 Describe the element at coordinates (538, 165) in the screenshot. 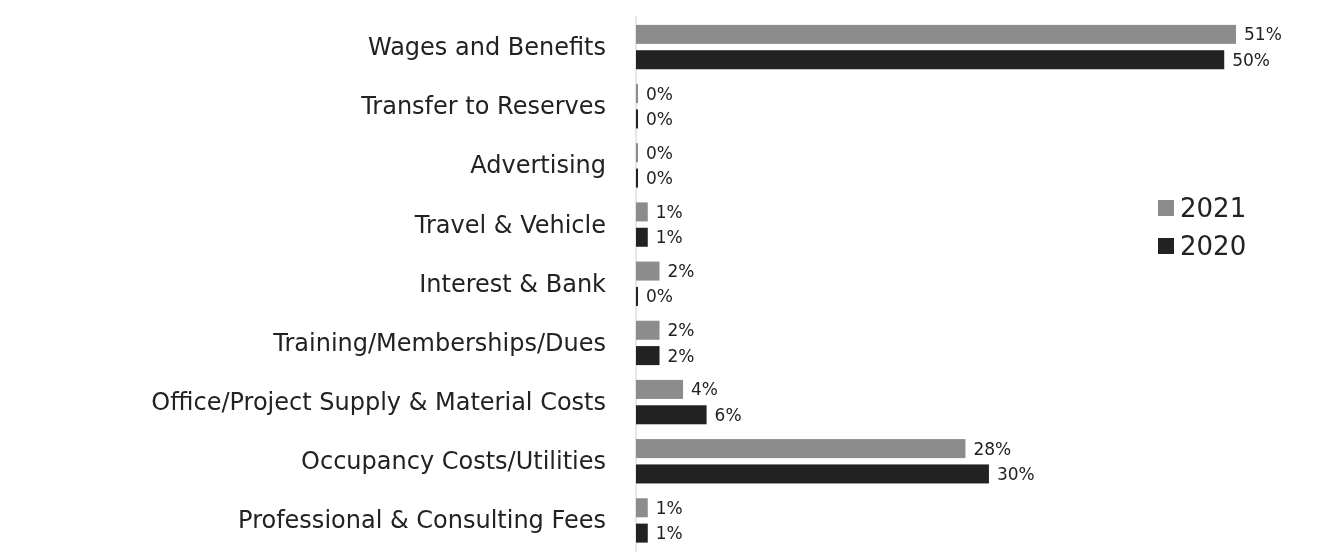

I see `y-tick-label: Advertising` at that location.